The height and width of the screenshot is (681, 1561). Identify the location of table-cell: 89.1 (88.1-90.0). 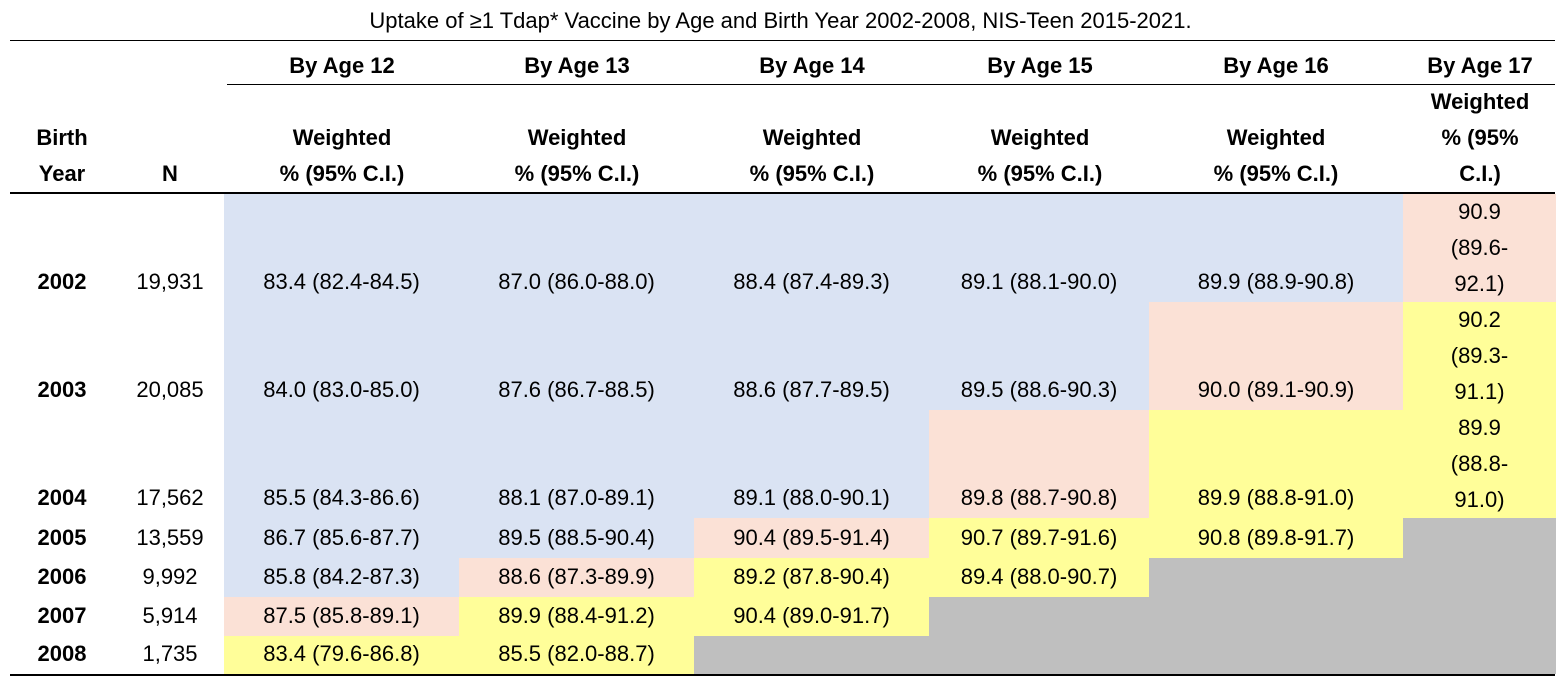
(1039, 248).